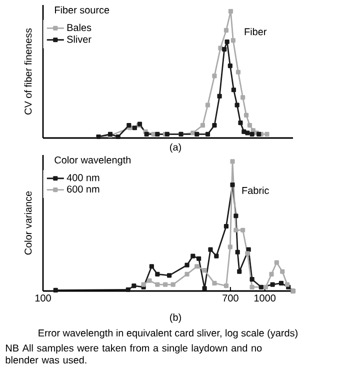  What do you see at coordinates (255, 190) in the screenshot?
I see `annotation: Fabric` at bounding box center [255, 190].